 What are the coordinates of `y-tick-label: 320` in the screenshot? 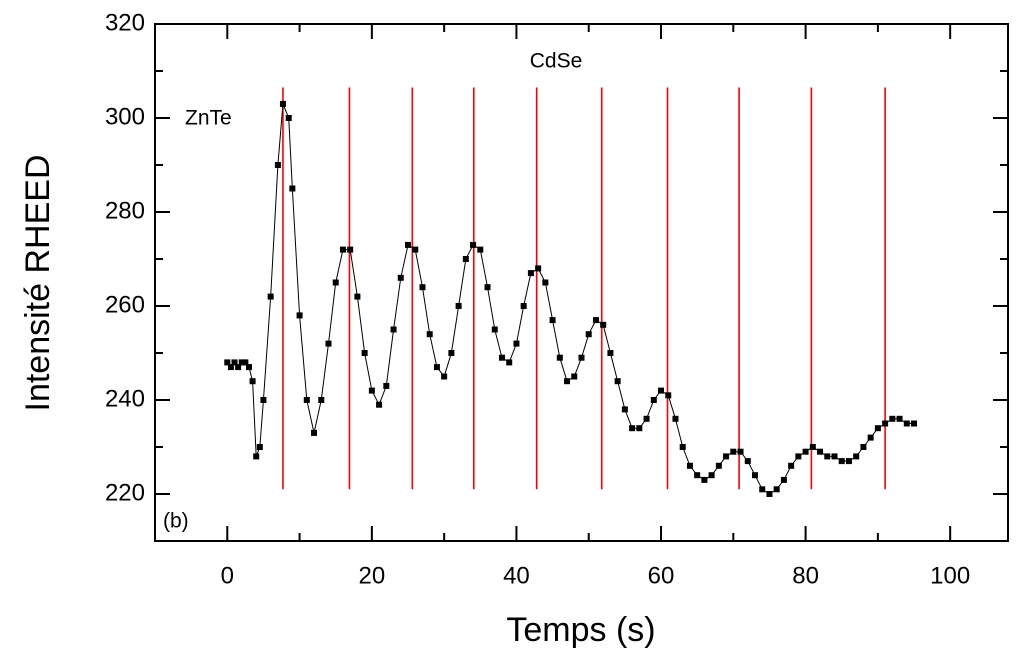 It's located at (125, 22).